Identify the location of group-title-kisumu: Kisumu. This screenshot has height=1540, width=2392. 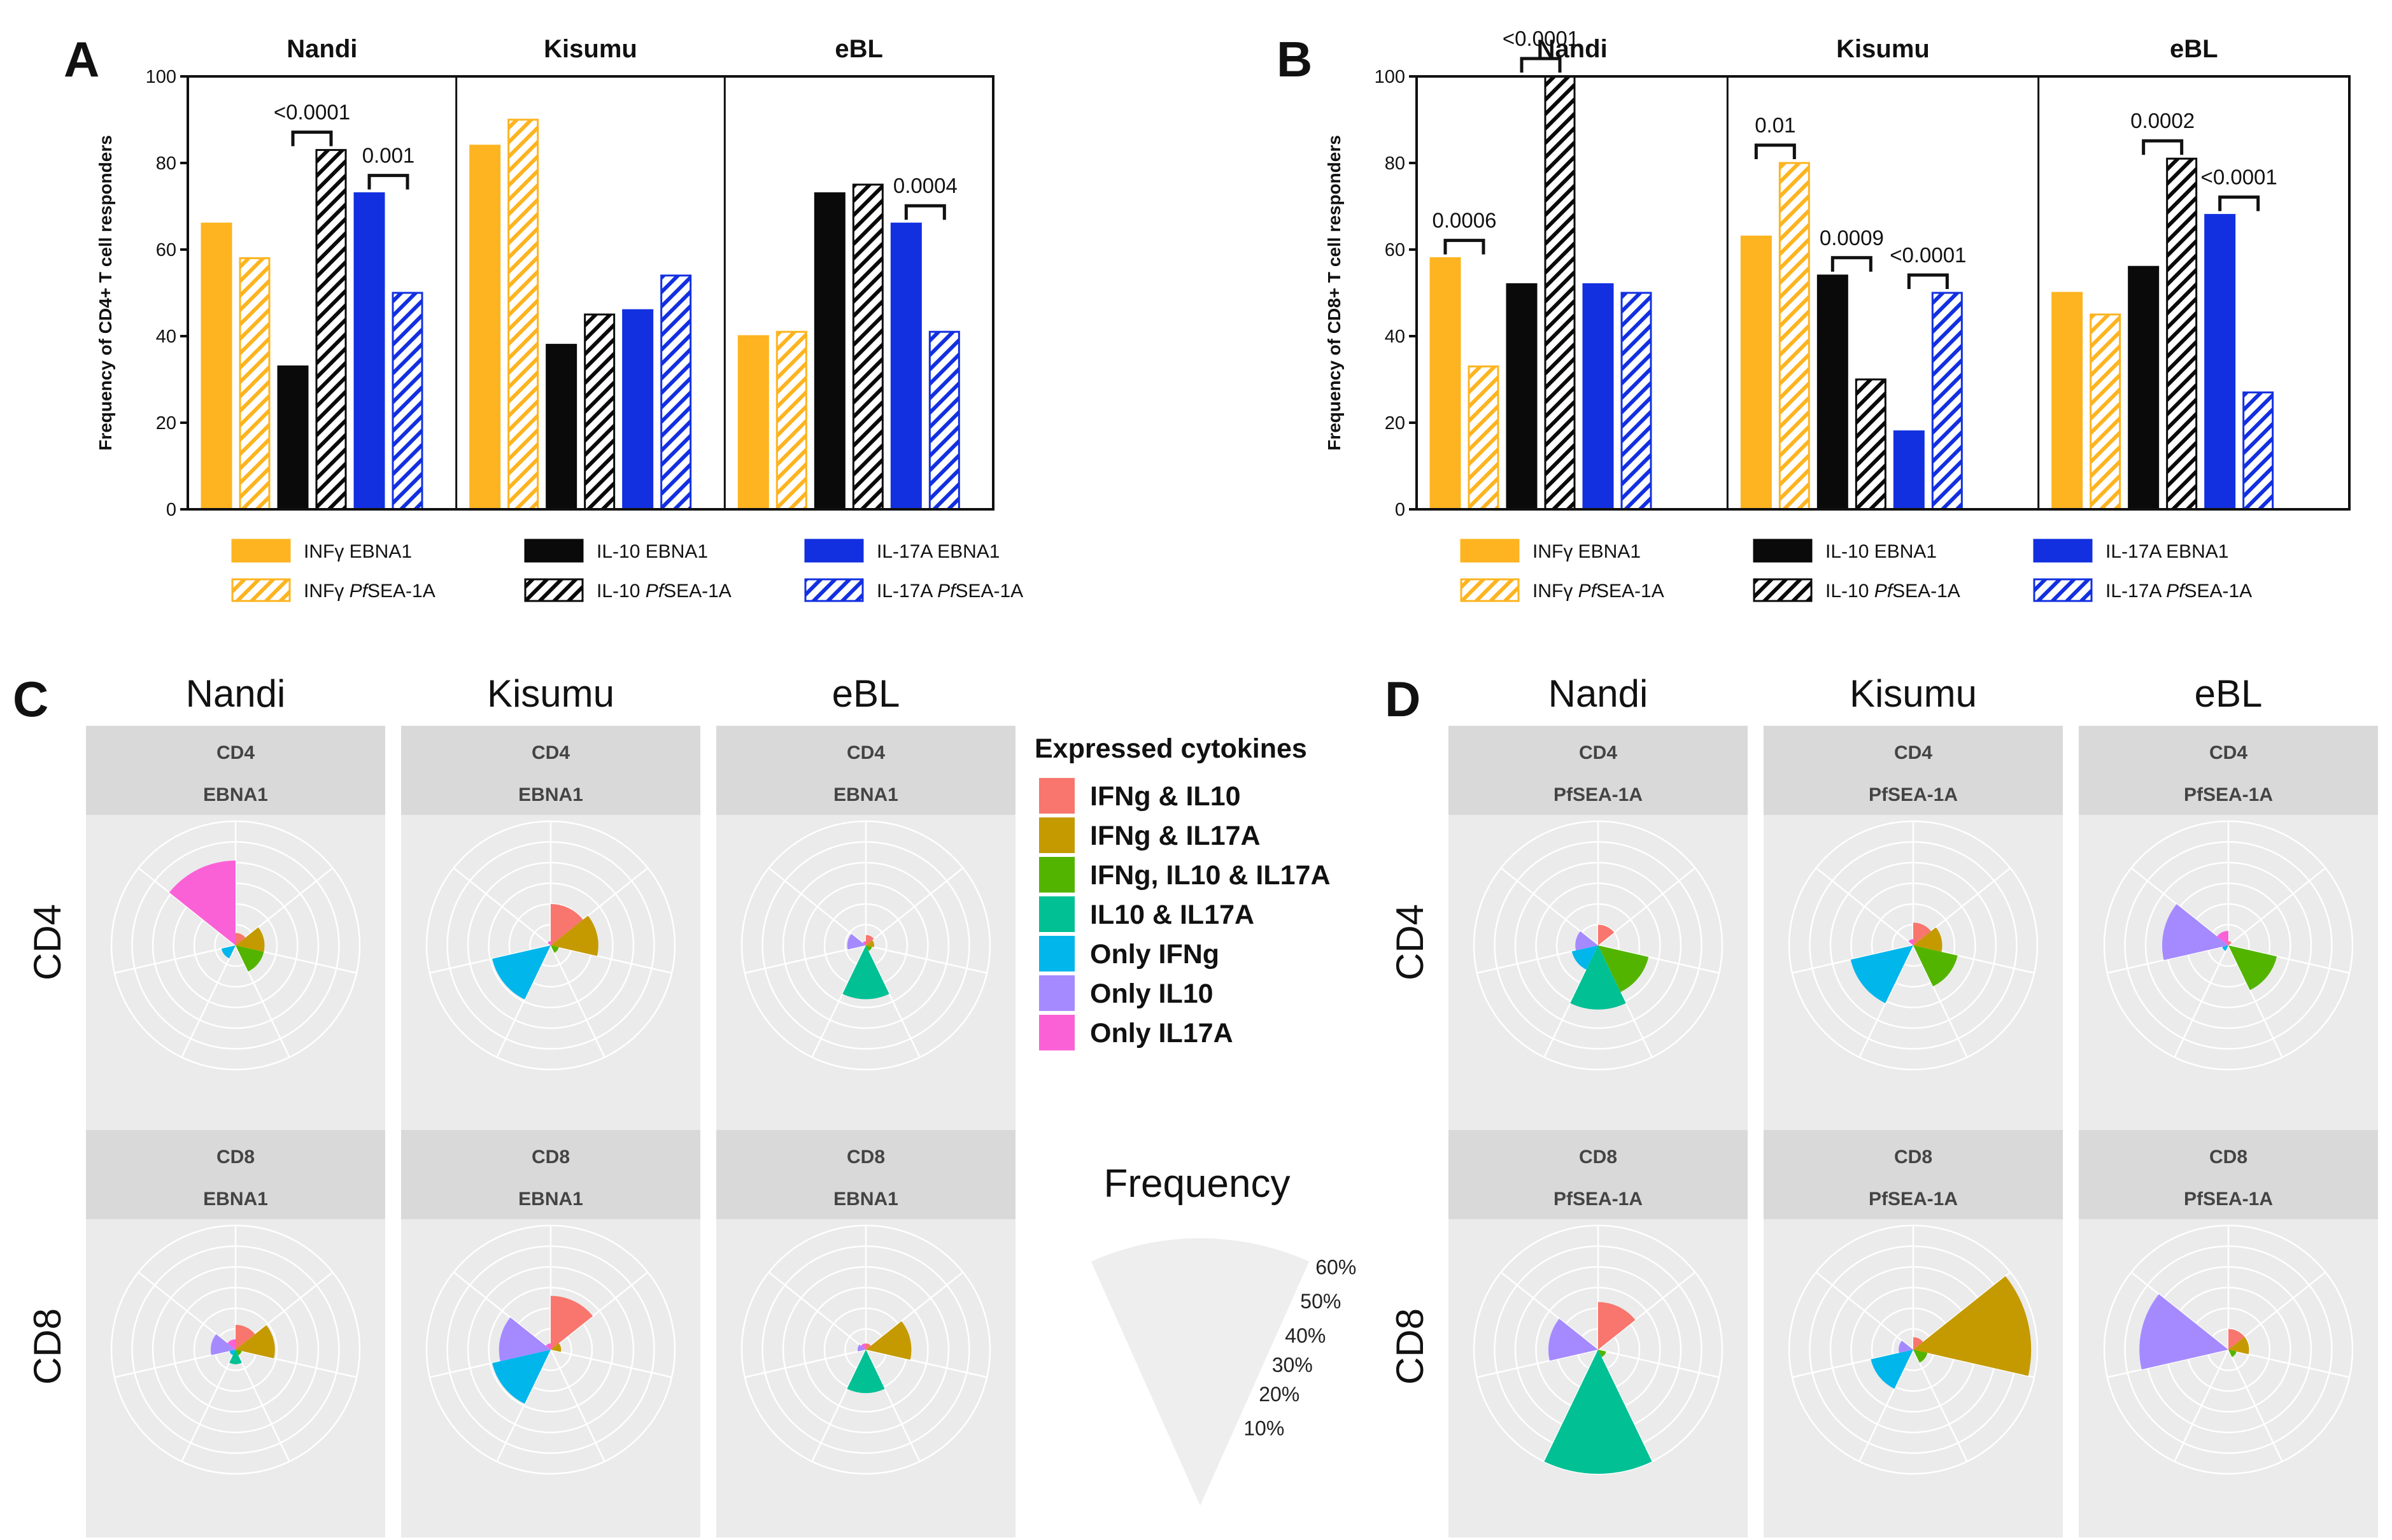
(1883, 49).